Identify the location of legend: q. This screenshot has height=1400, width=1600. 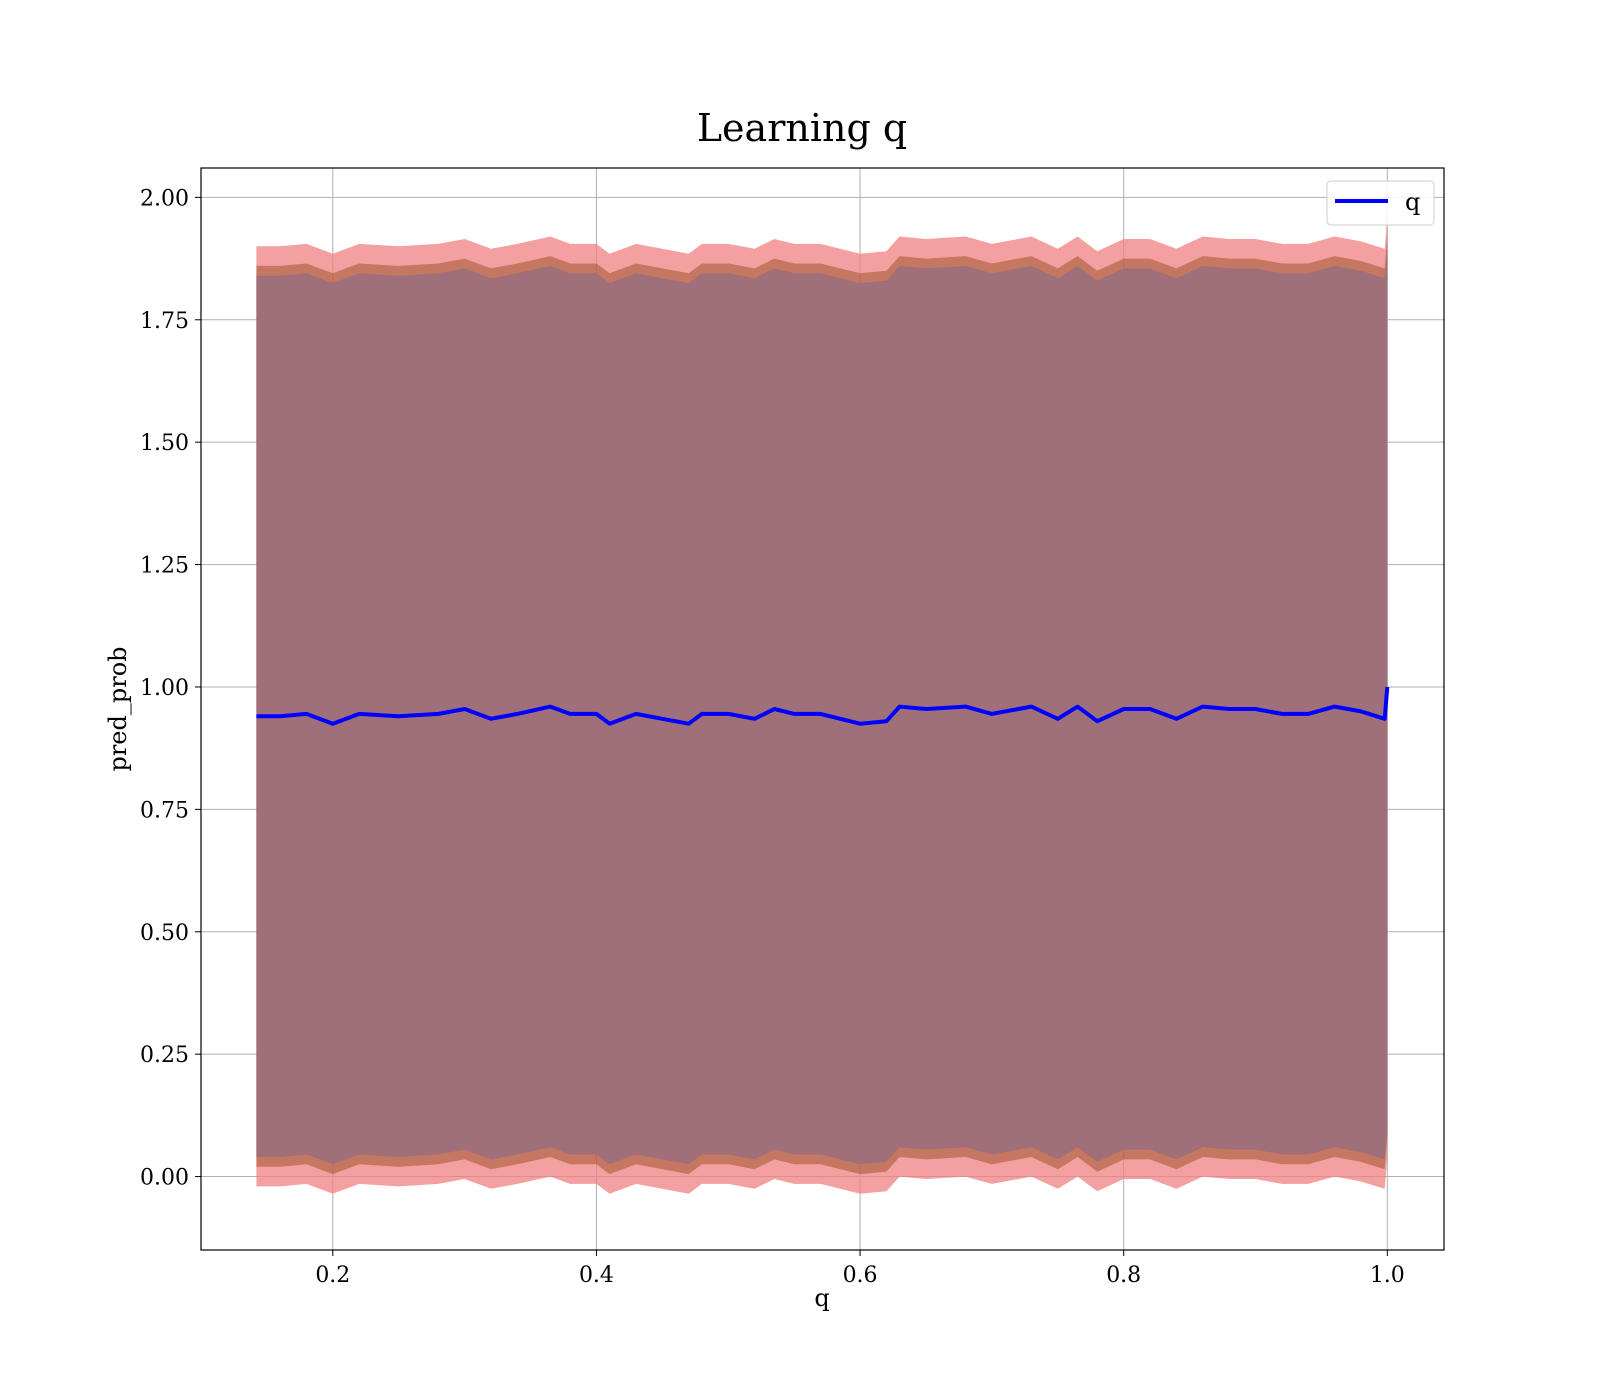
(1380, 203).